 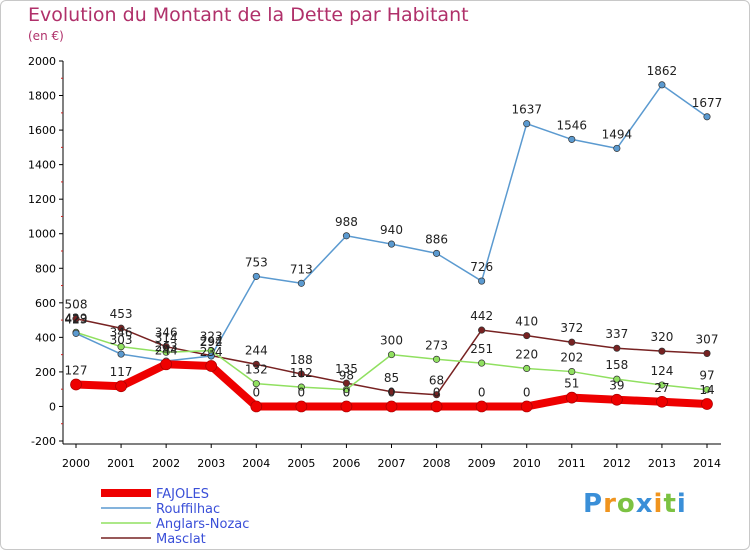 I want to click on data-label: 135, so click(x=346, y=369).